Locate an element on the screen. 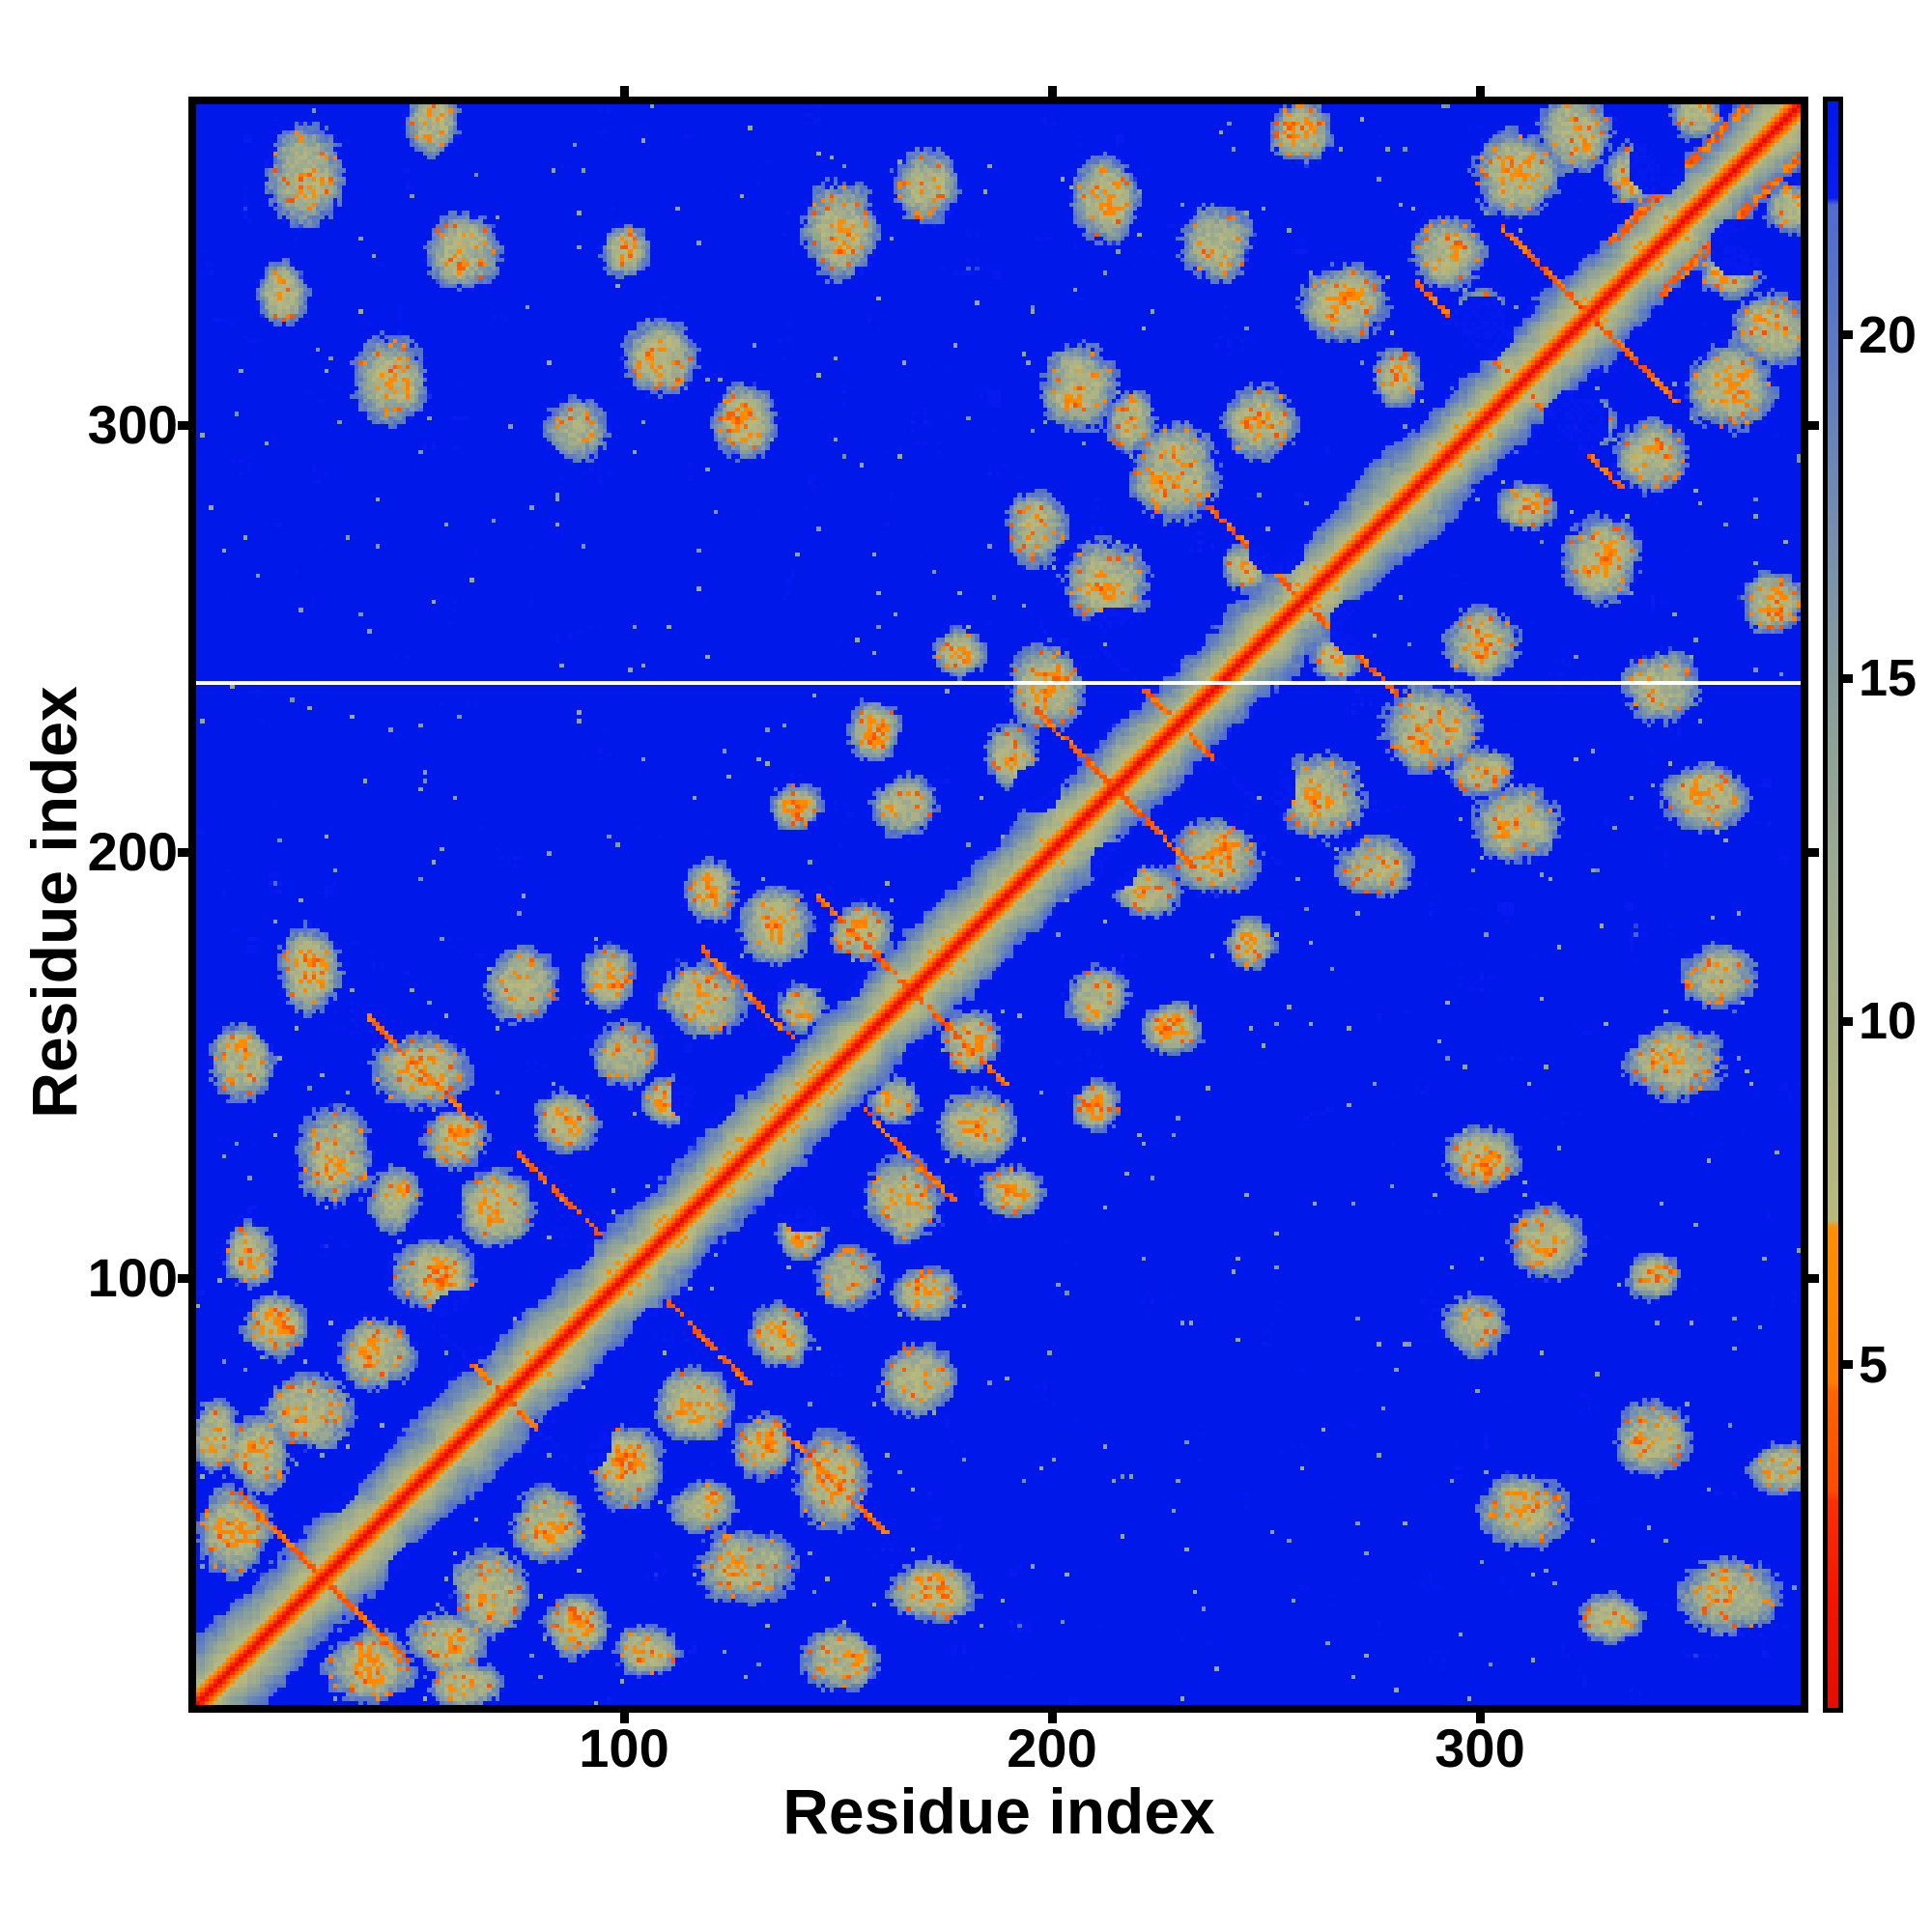 The image size is (1932, 1932). y-axis-title: Residue index is located at coordinates (54, 902).